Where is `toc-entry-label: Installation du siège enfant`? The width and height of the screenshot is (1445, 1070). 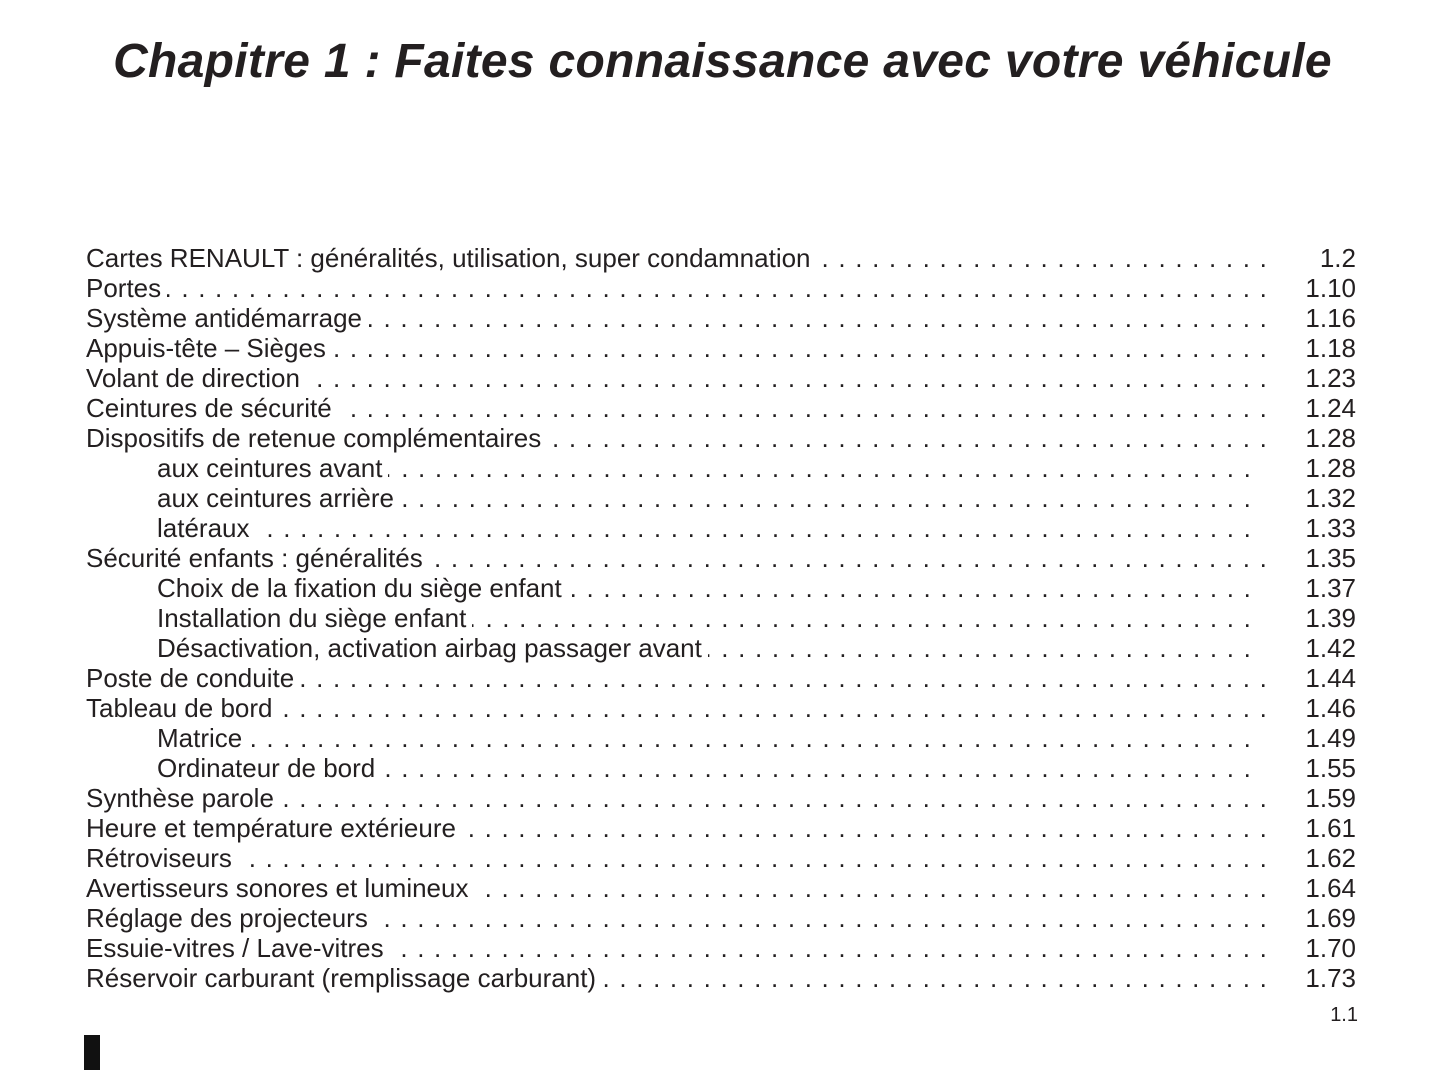
toc-entry-label: Installation du siège enfant is located at coordinates (312, 618).